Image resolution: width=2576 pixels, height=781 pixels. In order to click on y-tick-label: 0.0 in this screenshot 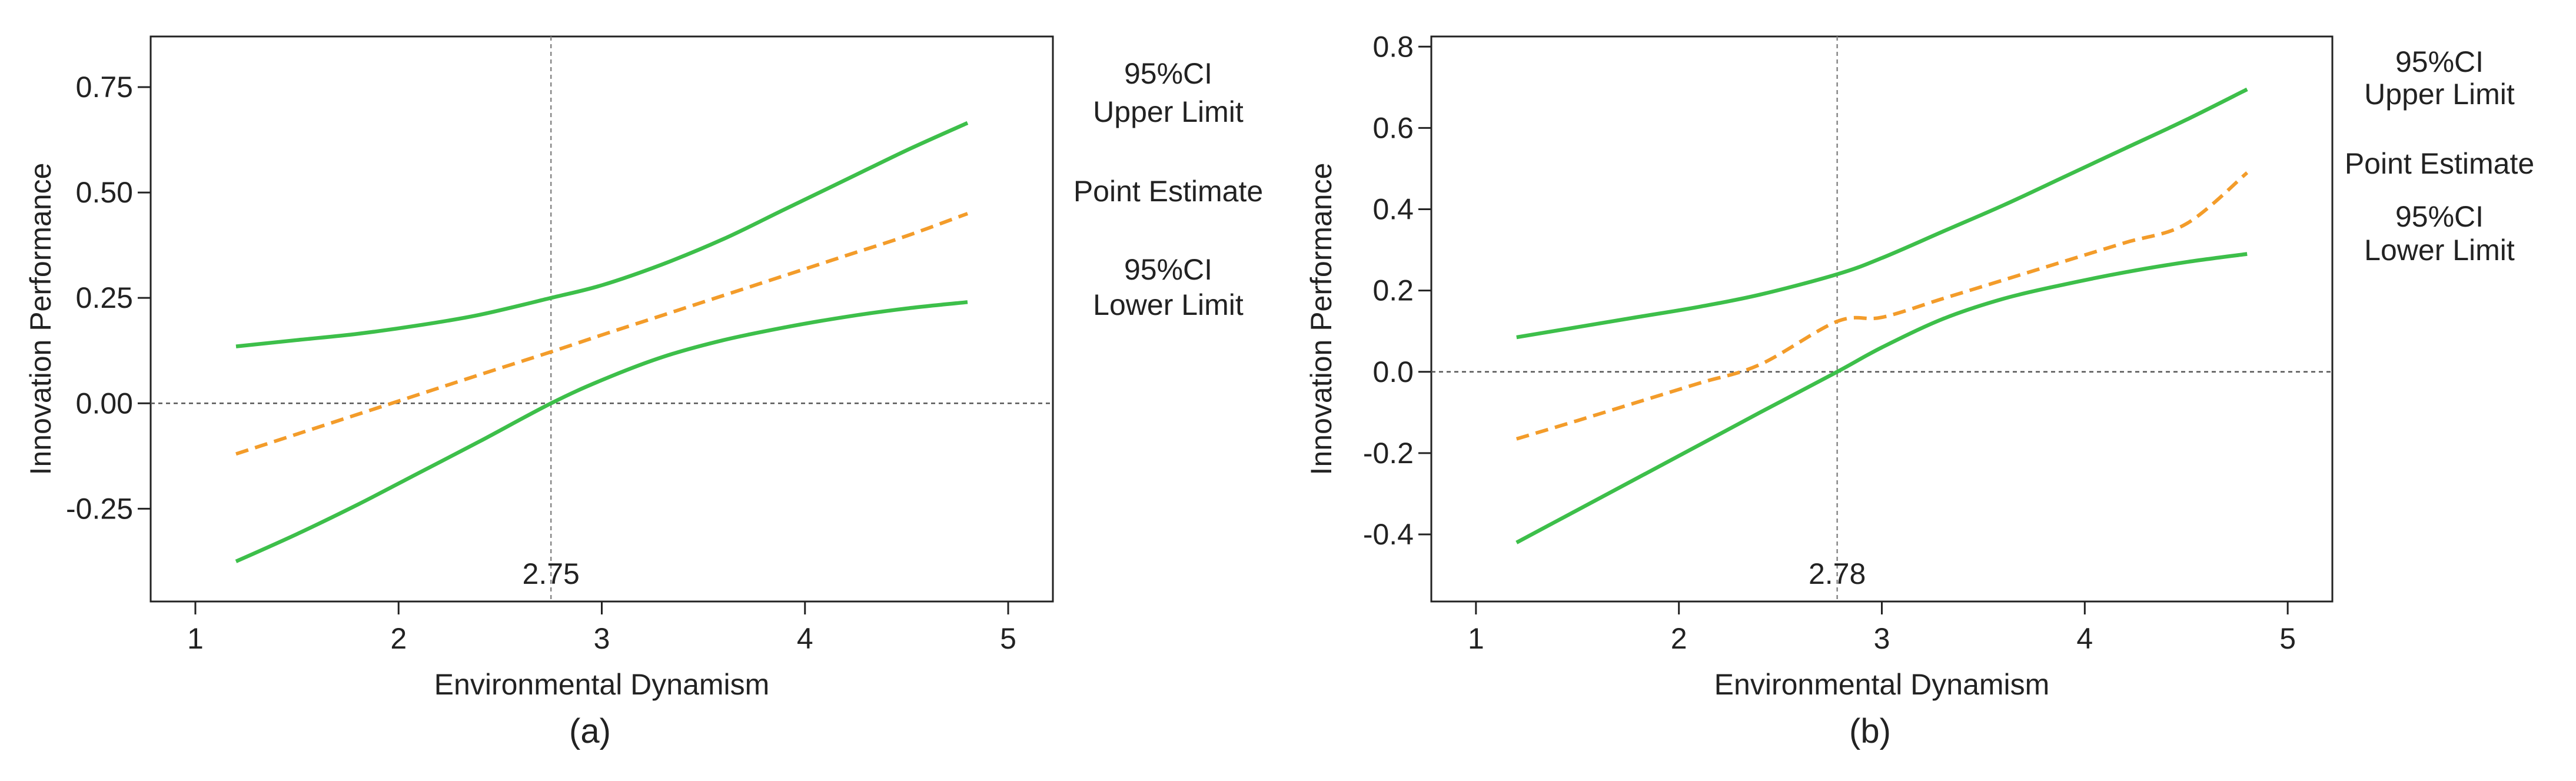, I will do `click(1393, 372)`.